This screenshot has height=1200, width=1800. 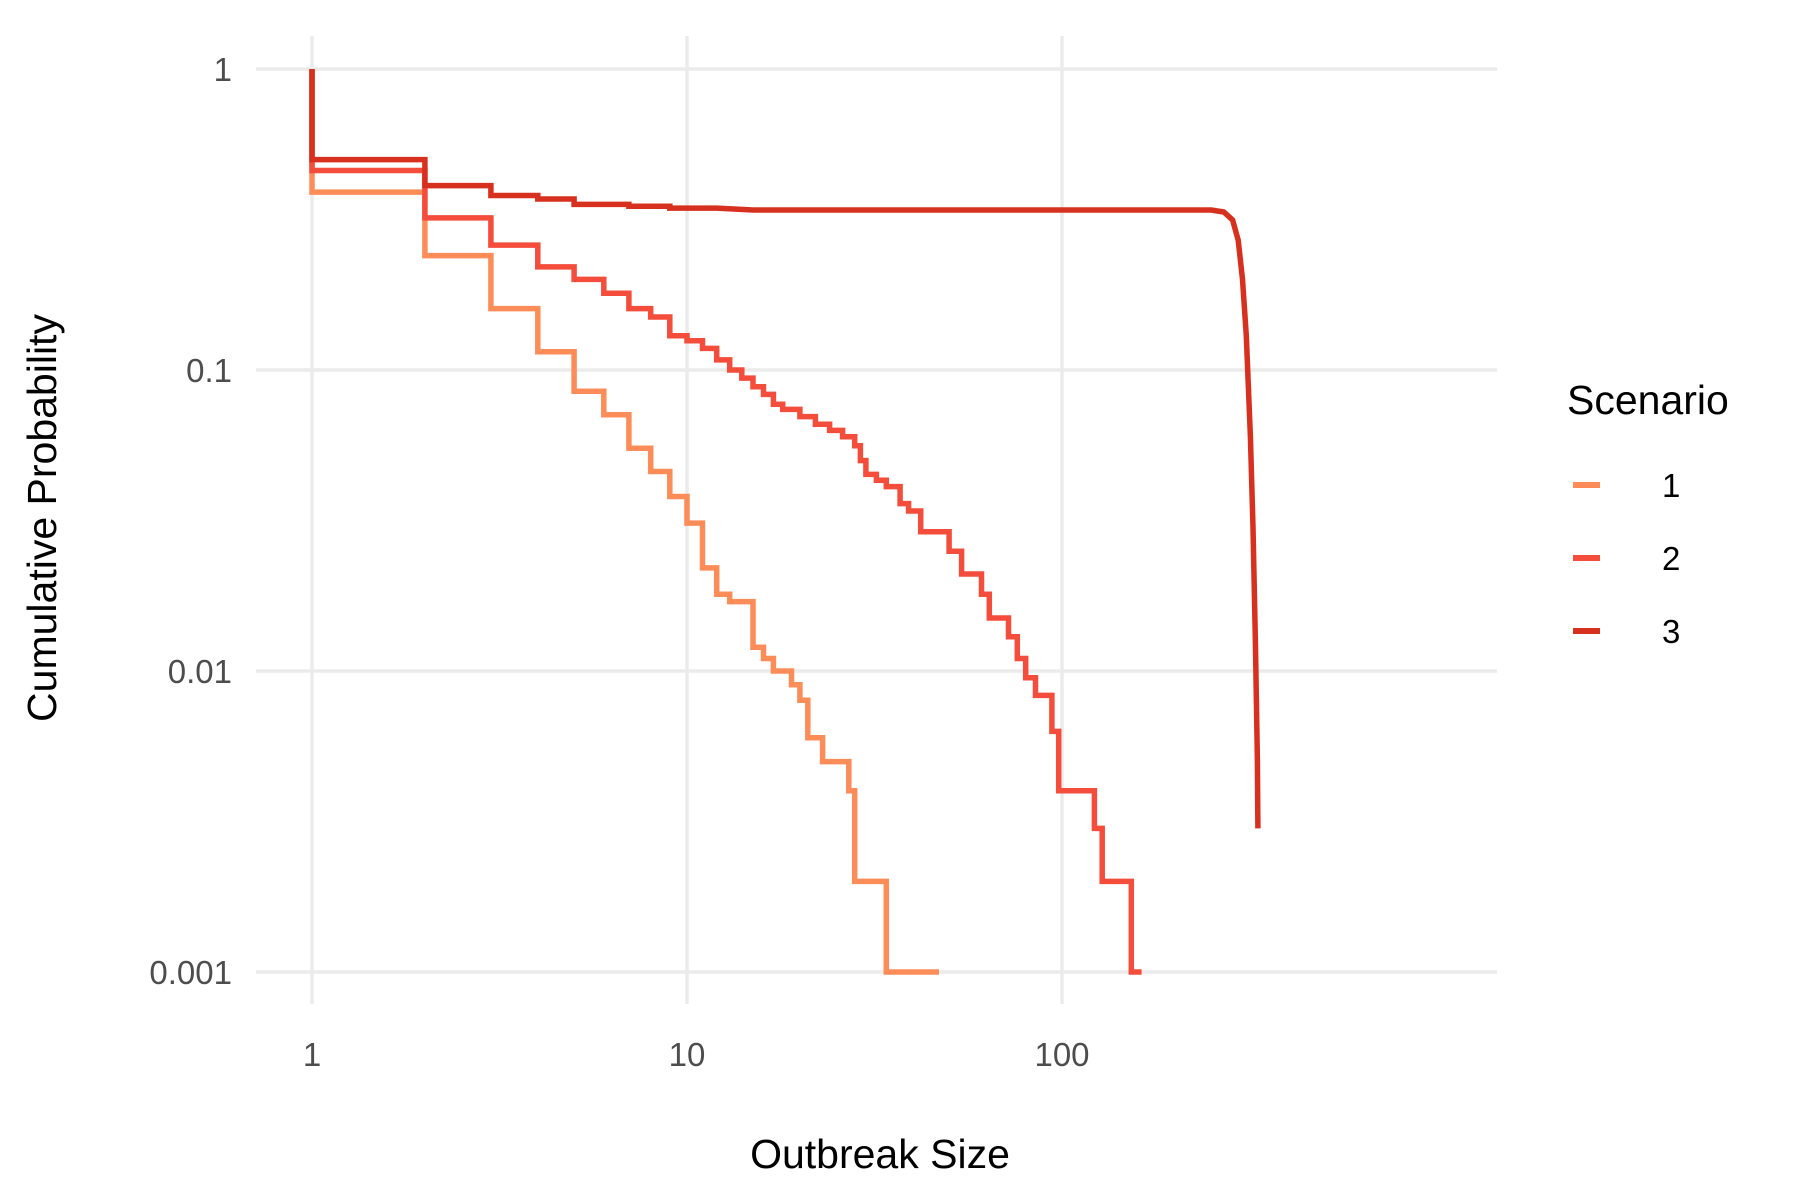 What do you see at coordinates (200, 671) in the screenshot?
I see `y-tick-label: 0.01` at bounding box center [200, 671].